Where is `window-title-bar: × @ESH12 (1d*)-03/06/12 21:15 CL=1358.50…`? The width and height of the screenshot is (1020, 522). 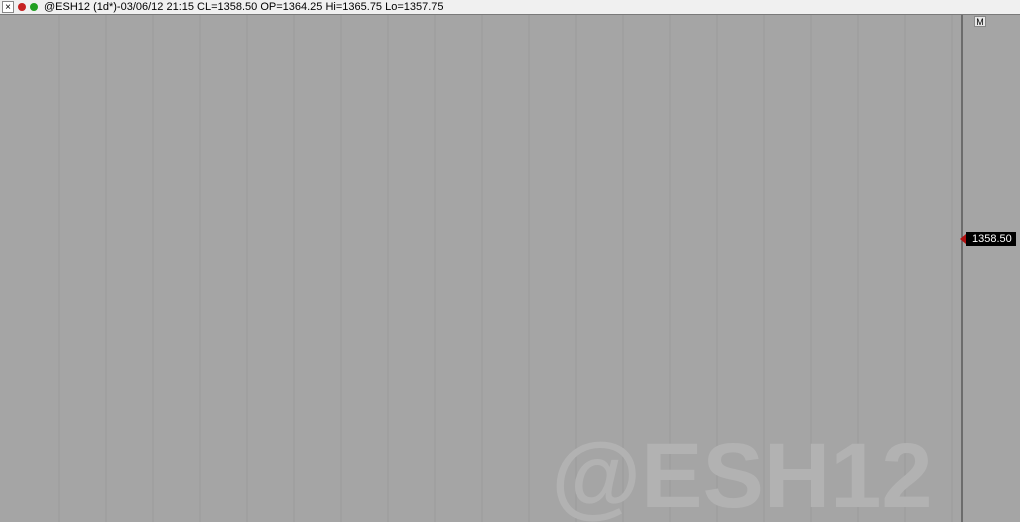 window-title-bar: × @ESH12 (1d*)-03/06/12 21:15 CL=1358.50… is located at coordinates (510, 7).